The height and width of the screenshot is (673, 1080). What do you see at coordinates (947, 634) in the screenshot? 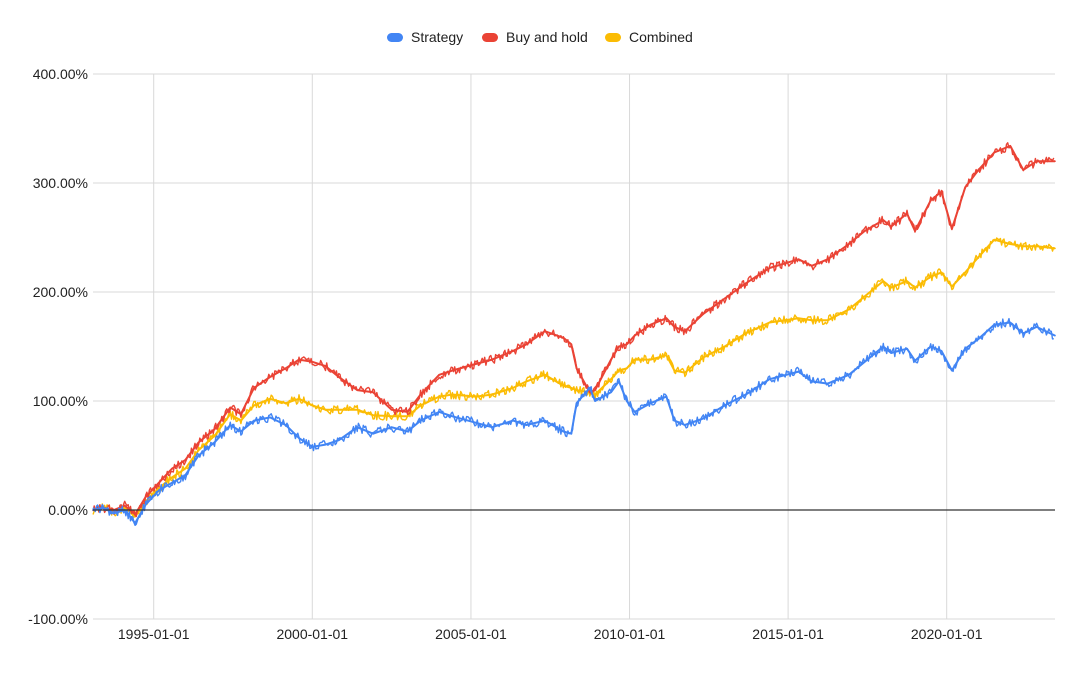
I see `x-tick-label-2020-01-01: 2020-01-01` at bounding box center [947, 634].